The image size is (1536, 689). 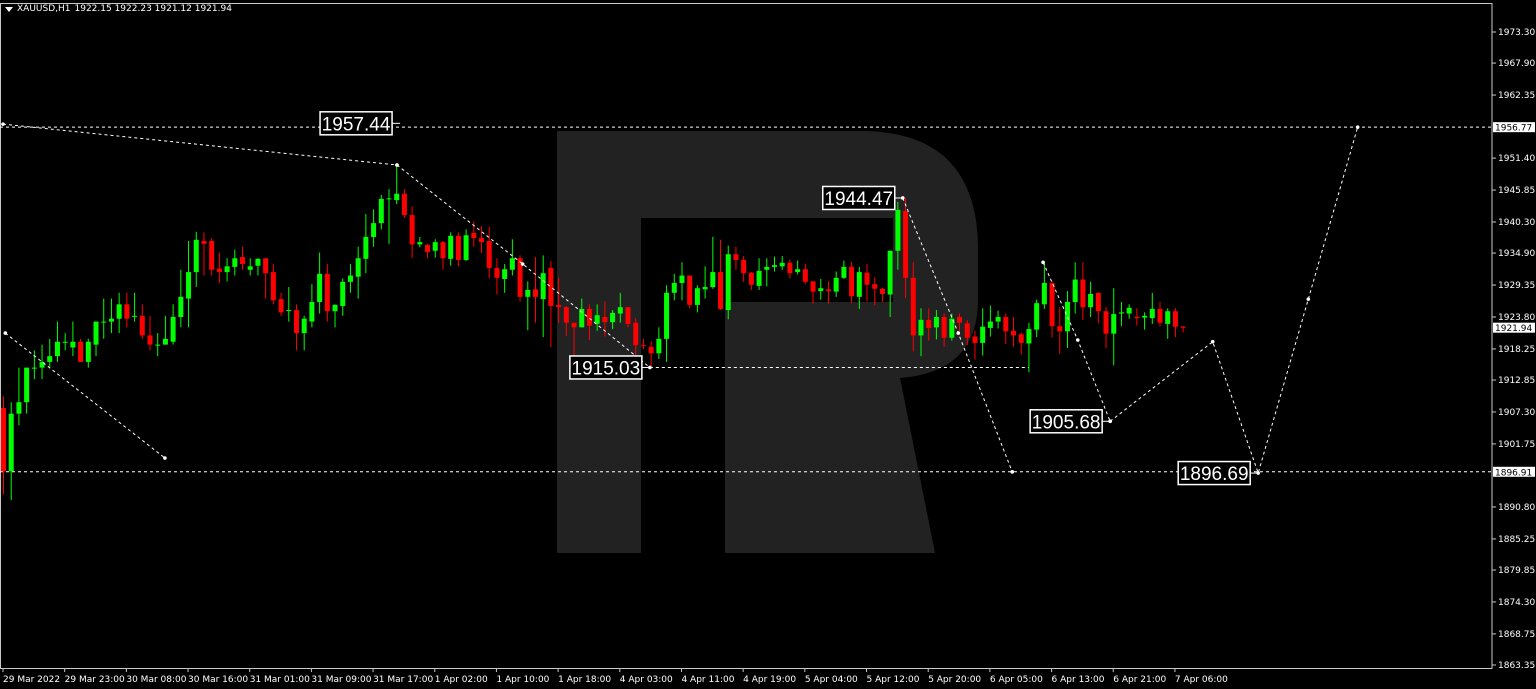 What do you see at coordinates (769, 680) in the screenshot?
I see `x-tick-label: 4 Apr 19:00` at bounding box center [769, 680].